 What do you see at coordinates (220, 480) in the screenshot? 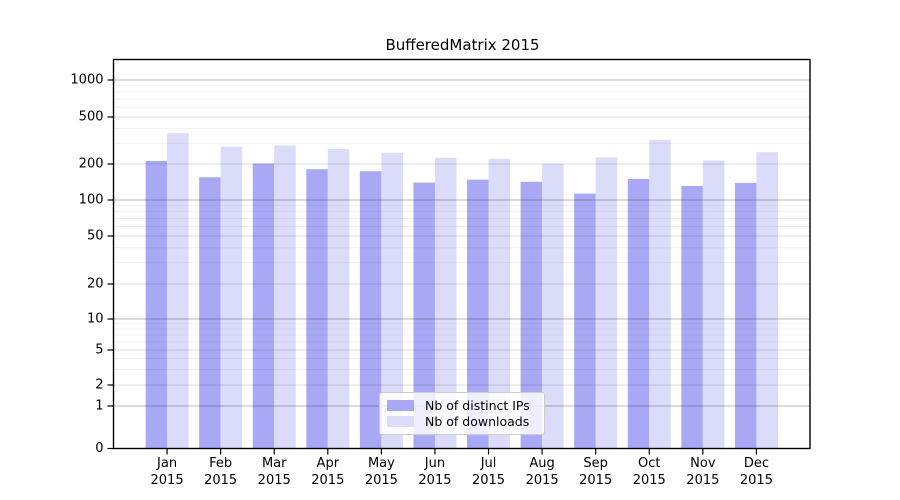
I see `x-tick-label-feb-year: 2015` at bounding box center [220, 480].